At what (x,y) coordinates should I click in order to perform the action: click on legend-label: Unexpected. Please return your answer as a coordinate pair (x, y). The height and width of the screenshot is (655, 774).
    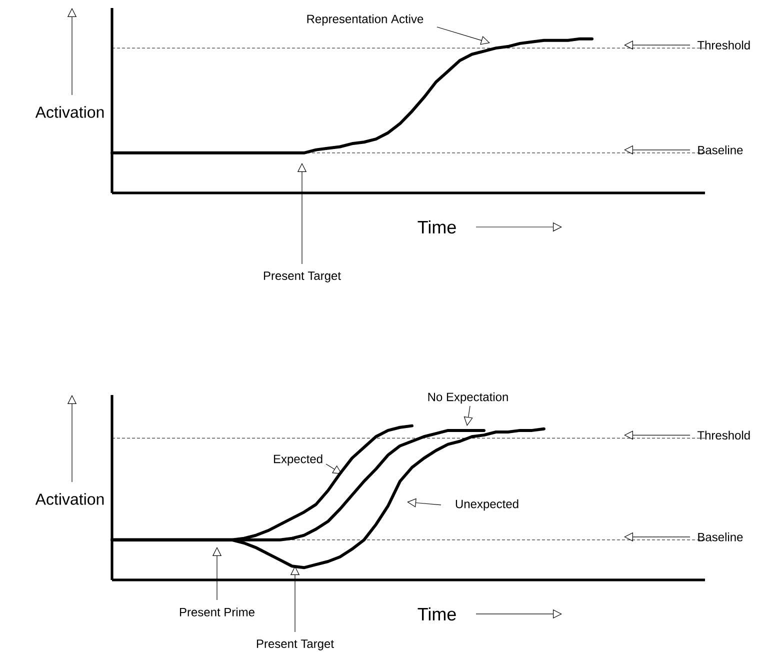
    Looking at the image, I should click on (487, 505).